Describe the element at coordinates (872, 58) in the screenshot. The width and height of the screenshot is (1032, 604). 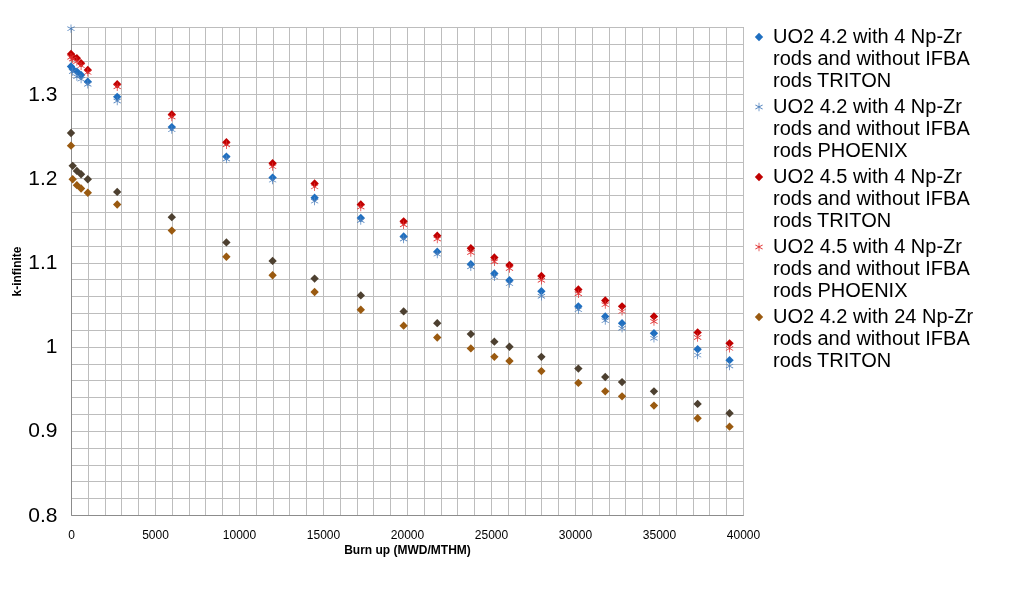
I see `legend-label: UO2 4.2 with 4 Np-Zr rods and without IFBA rods TRITON` at that location.